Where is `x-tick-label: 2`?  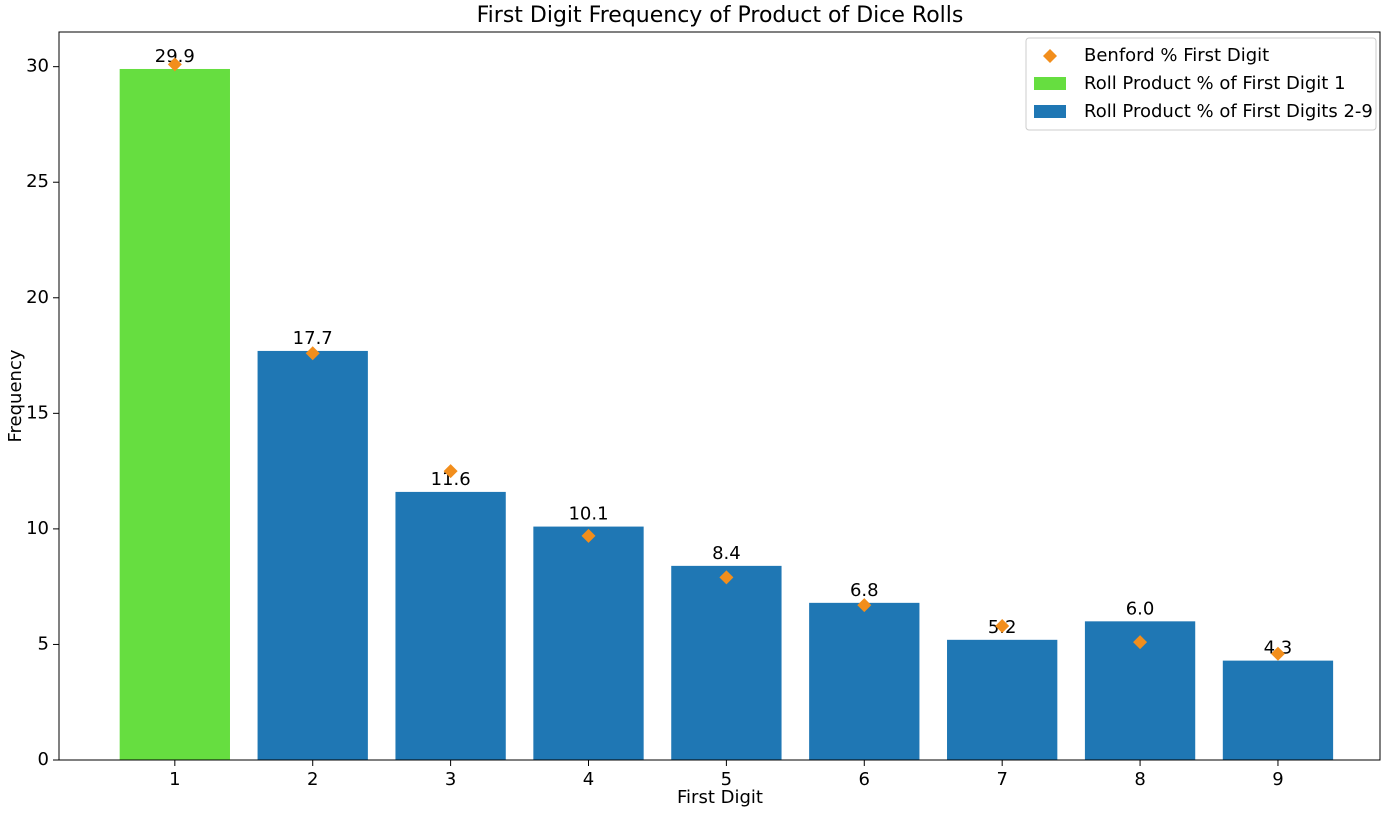 x-tick-label: 2 is located at coordinates (312, 779).